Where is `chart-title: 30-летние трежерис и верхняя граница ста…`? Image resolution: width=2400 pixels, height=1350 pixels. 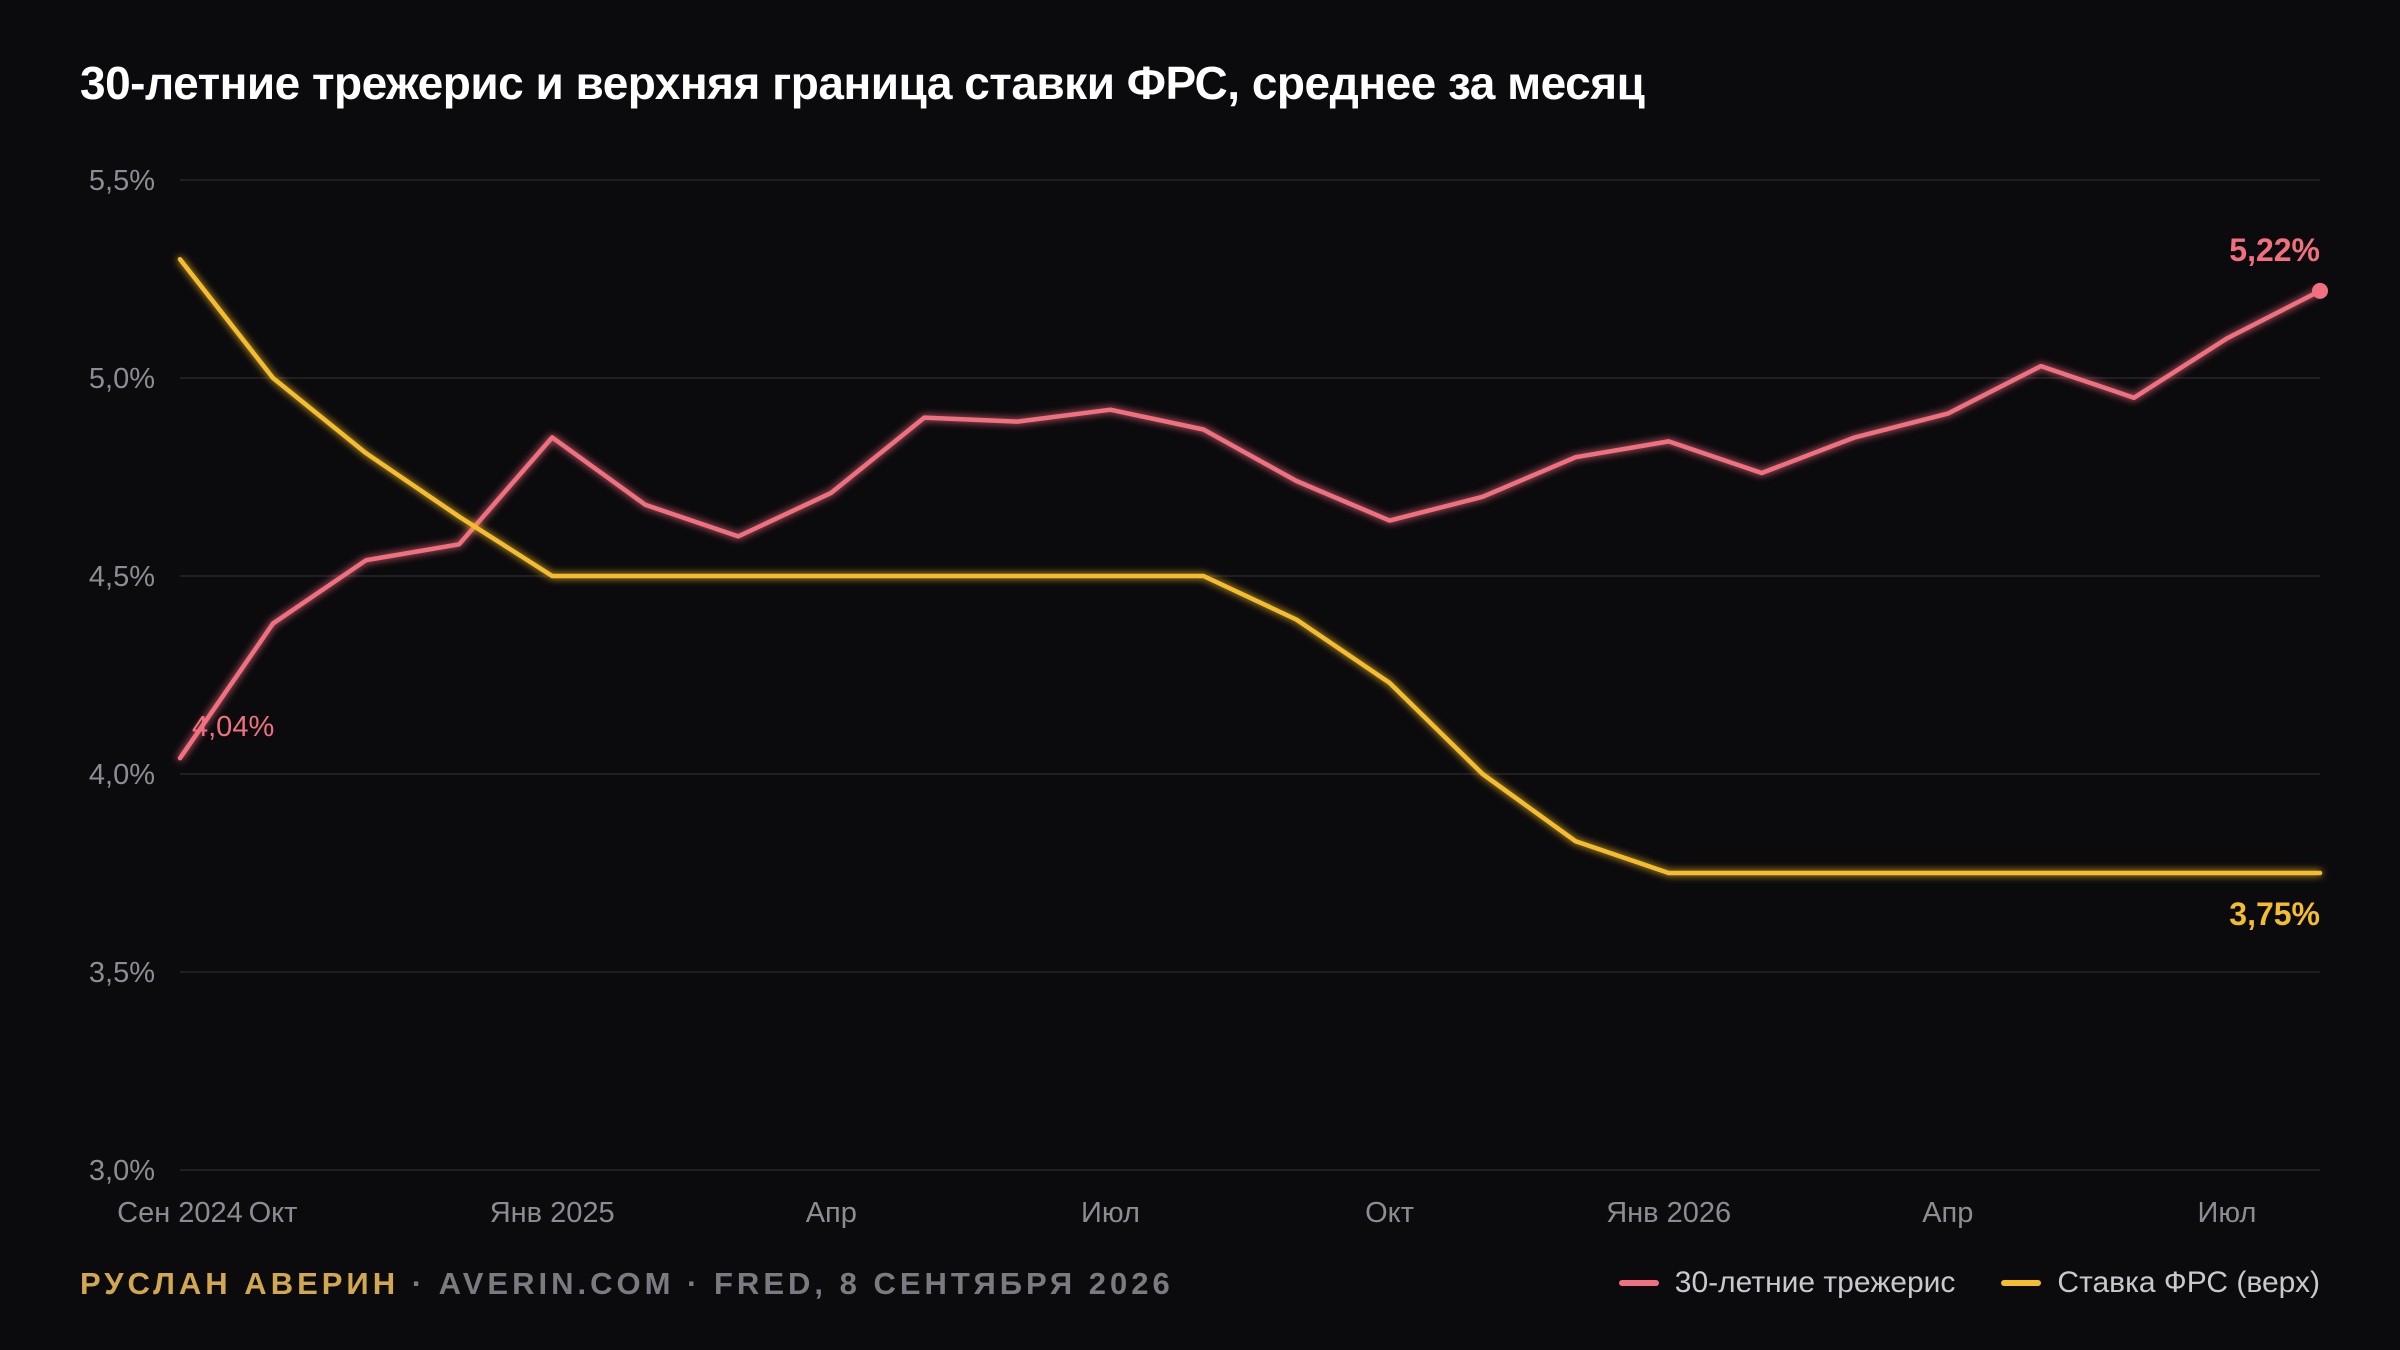
chart-title: 30-летние трежерис и верхняя граница ста… is located at coordinates (862, 83).